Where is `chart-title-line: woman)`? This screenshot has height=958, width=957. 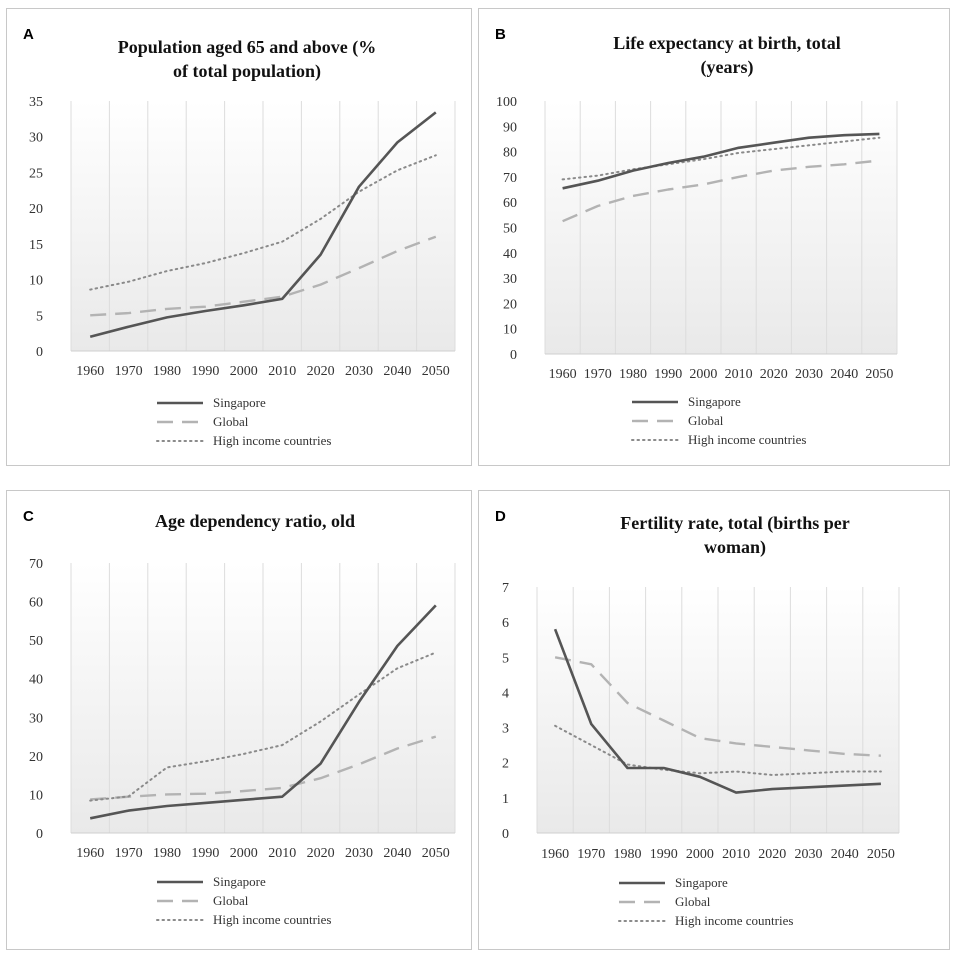
chart-title-line: woman) is located at coordinates (735, 547).